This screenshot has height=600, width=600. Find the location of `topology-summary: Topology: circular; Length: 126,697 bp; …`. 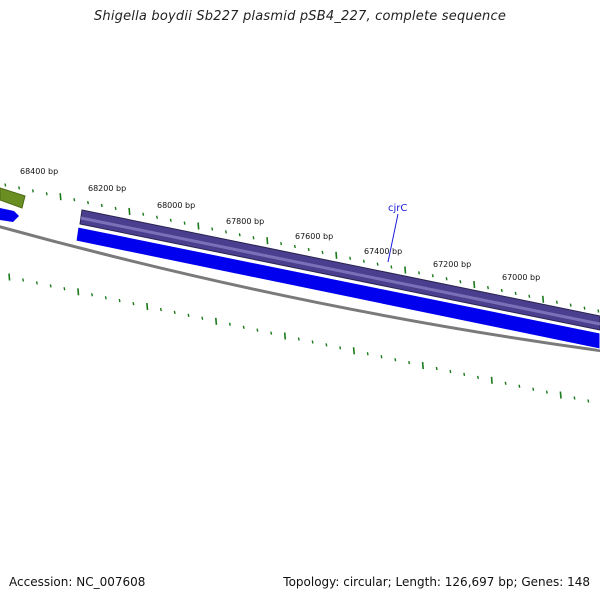

topology-summary: Topology: circular; Length: 126,697 bp; … is located at coordinates (436, 582).